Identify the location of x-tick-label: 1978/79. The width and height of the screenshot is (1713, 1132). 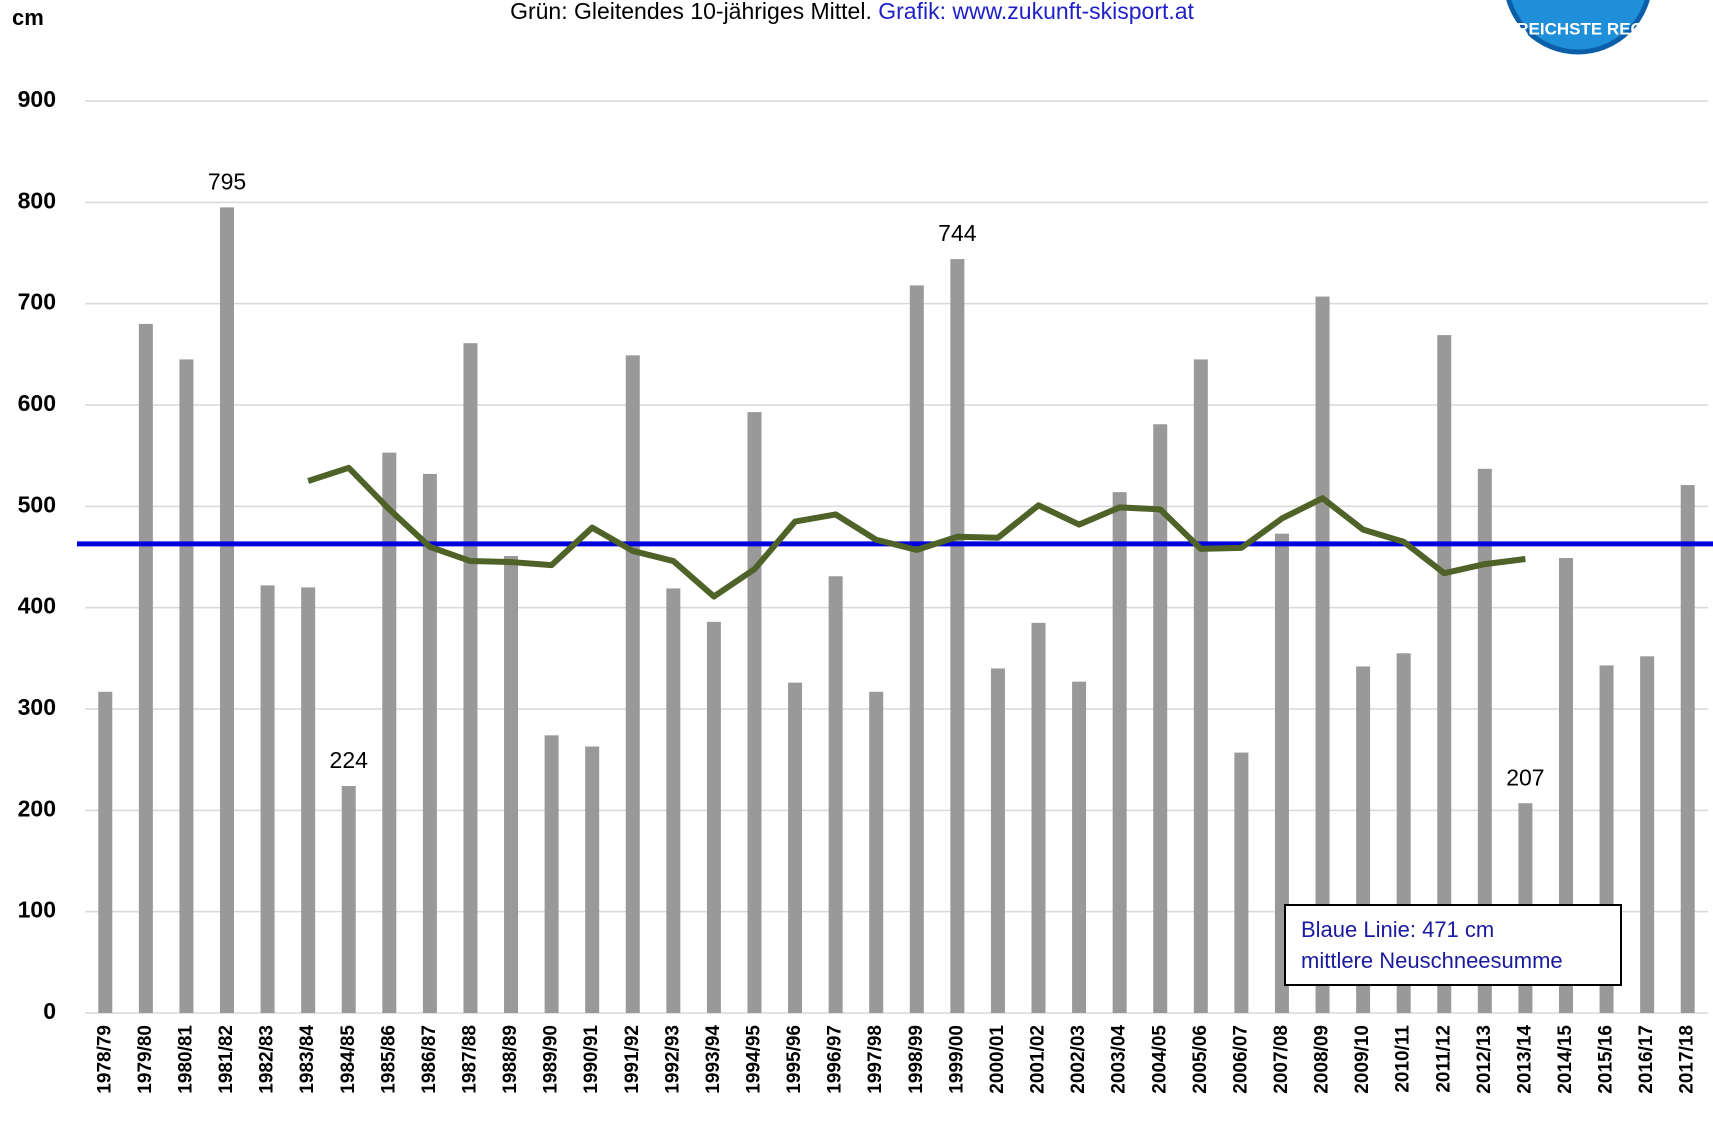
(104, 1059).